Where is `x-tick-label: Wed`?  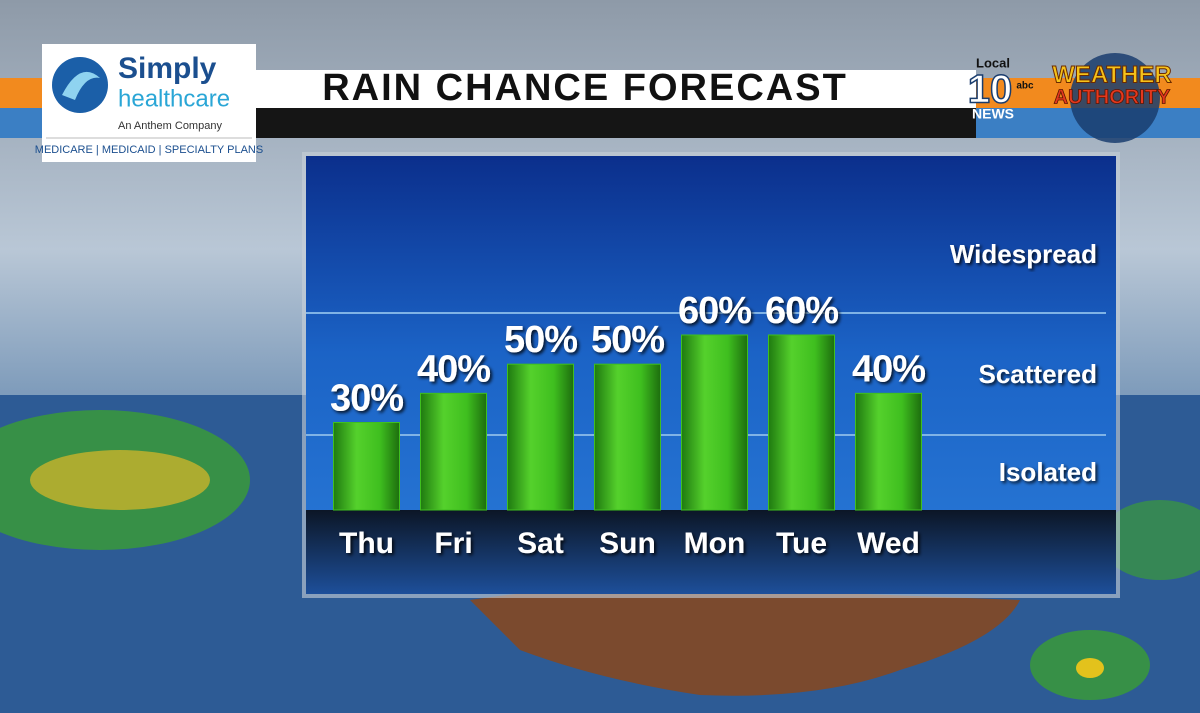 x-tick-label: Wed is located at coordinates (888, 543).